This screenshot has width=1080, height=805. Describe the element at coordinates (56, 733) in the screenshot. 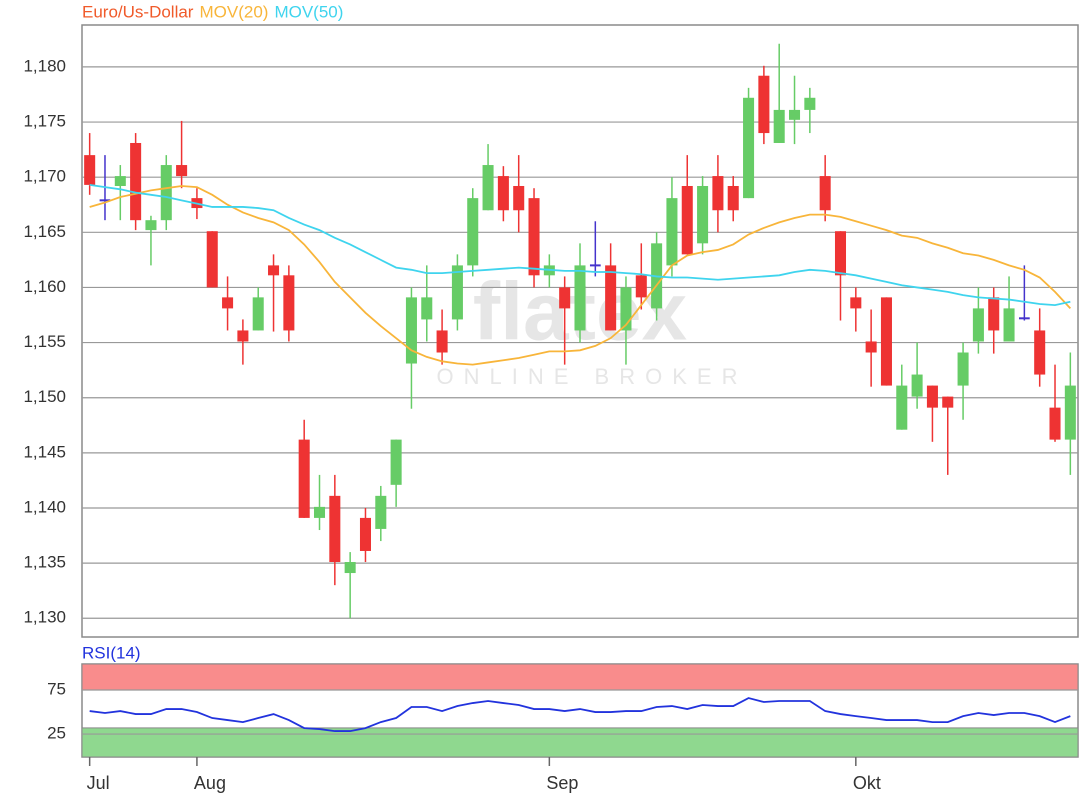

I see `y-tick-label: 25` at that location.